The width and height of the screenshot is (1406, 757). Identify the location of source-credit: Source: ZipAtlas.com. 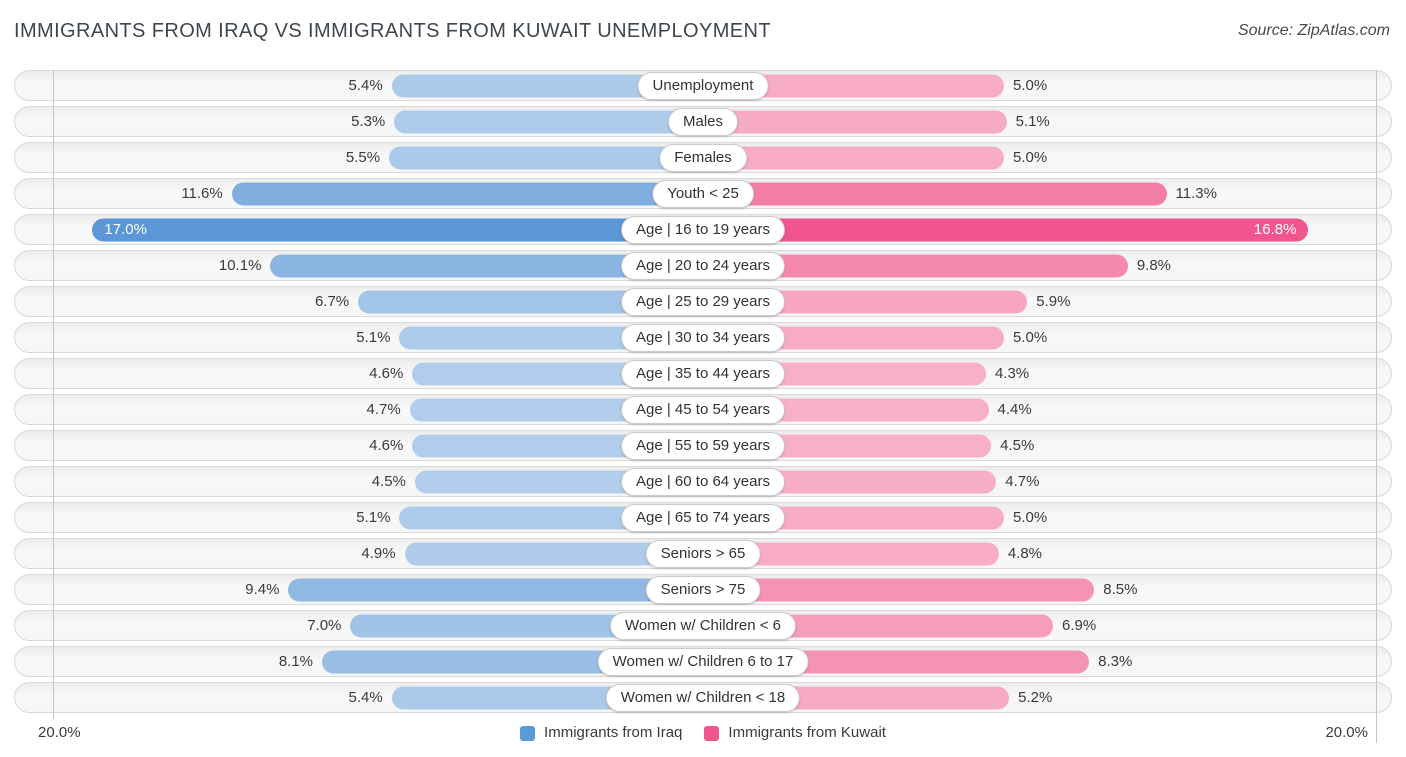
(1313, 30).